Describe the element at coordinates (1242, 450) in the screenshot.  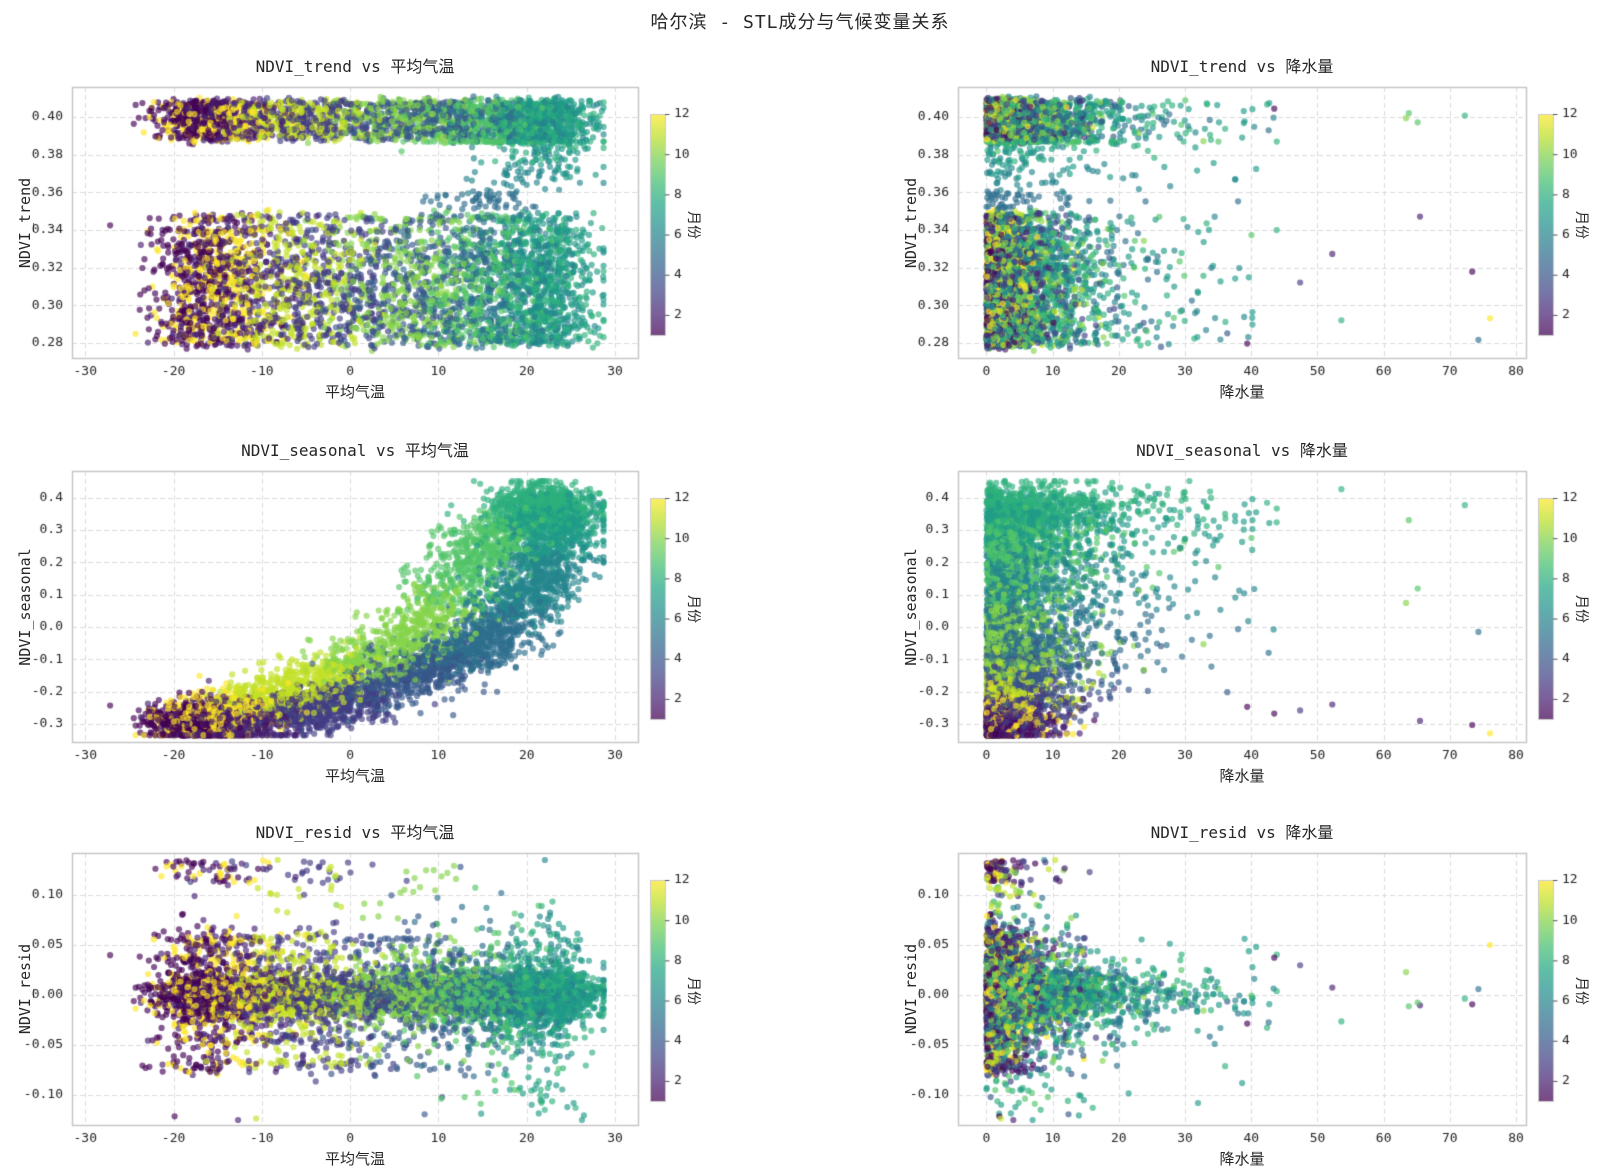
I see `panel-title-seasonal-vs-precip: NDVI_seasonal vs 降水量` at that location.